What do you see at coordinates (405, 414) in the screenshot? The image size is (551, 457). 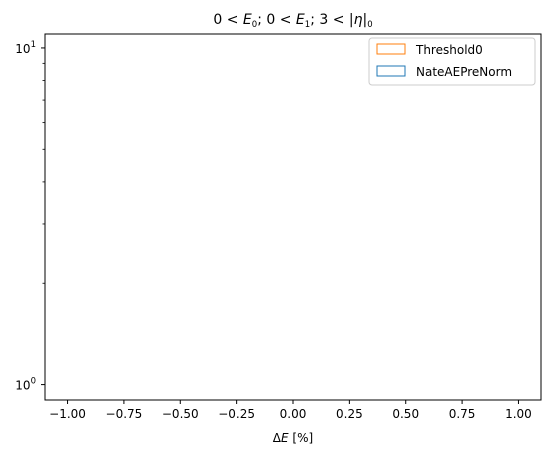 I see `x-tick-label: 0.50` at bounding box center [405, 414].